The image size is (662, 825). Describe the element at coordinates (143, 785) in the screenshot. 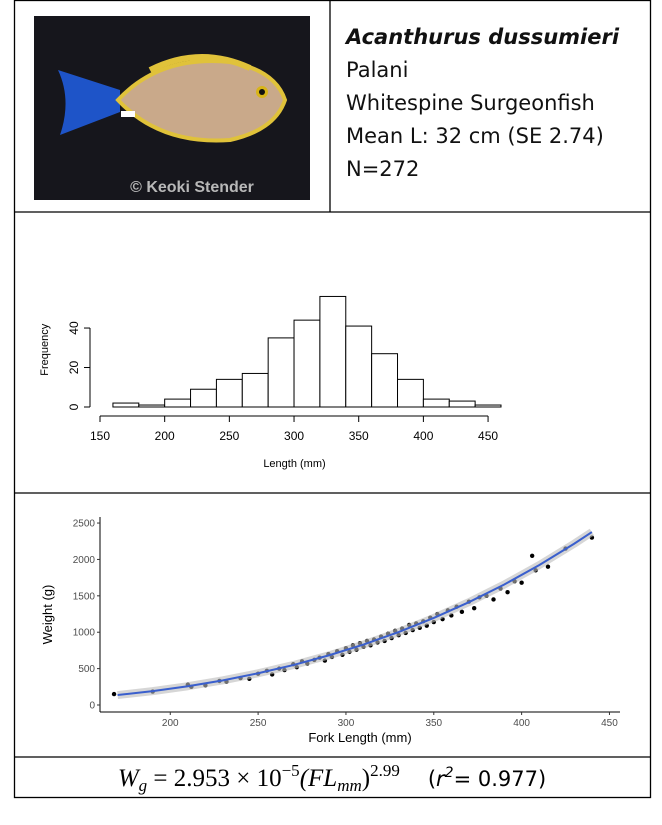

I see `formula-w-sub: g` at that location.